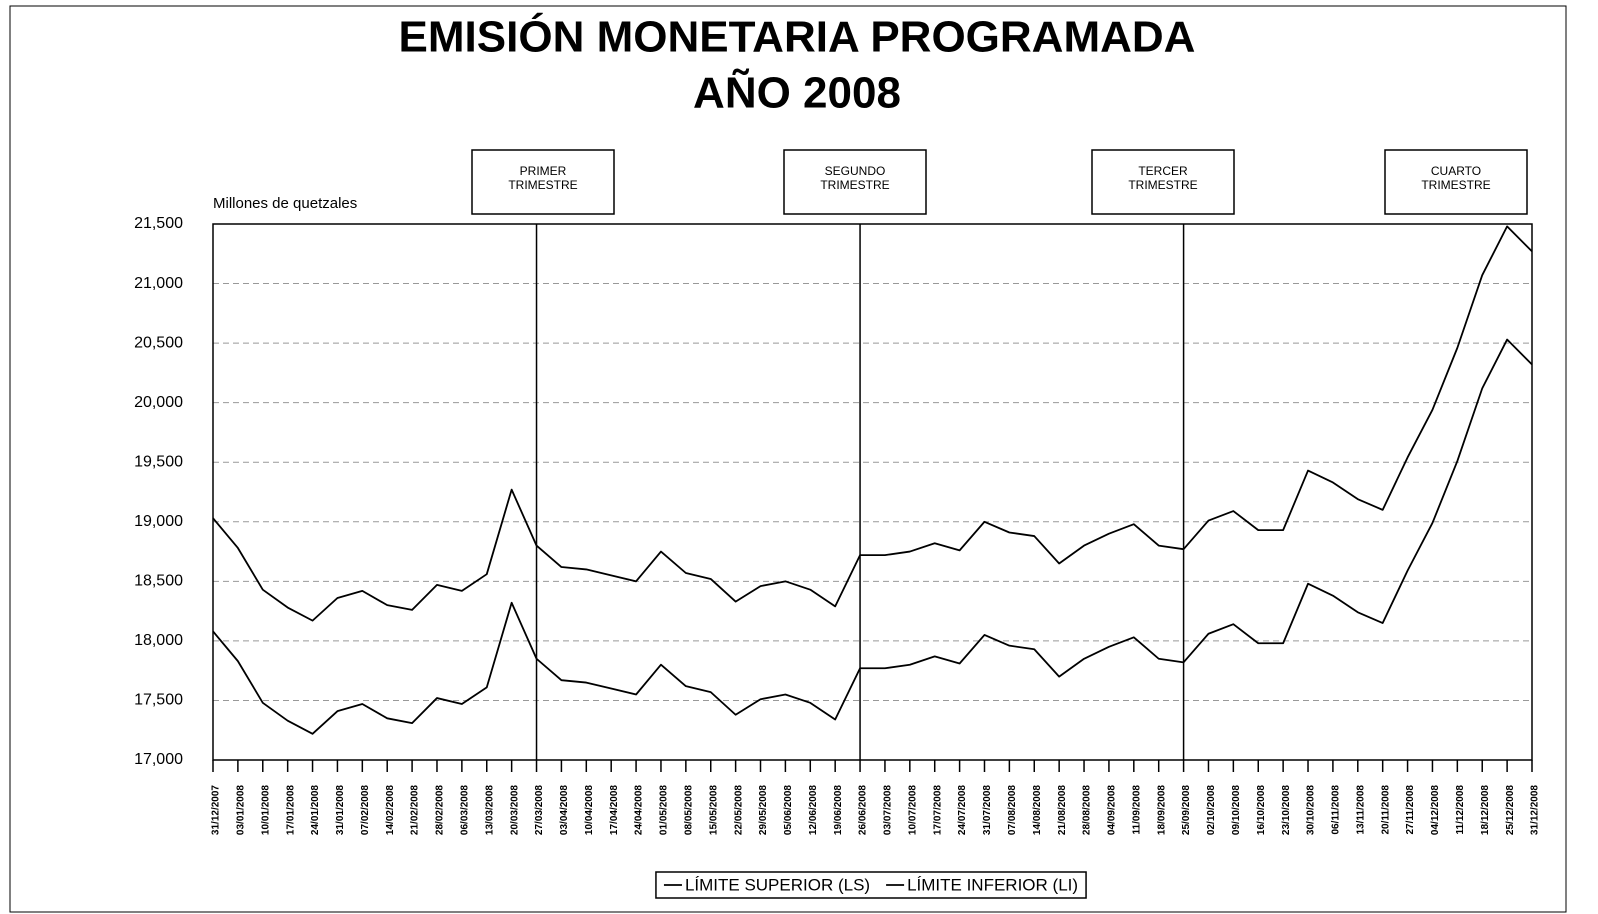  I want to click on x-tick-label: 11/09/2008, so click(1136, 810).